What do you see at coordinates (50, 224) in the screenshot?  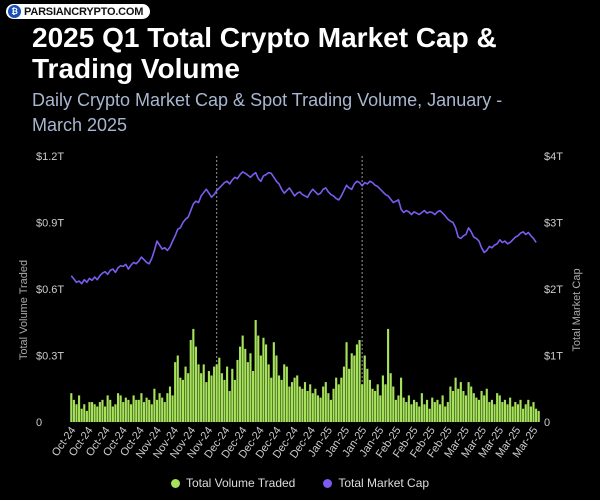 I see `left-tick-label: $0.9T` at bounding box center [50, 224].